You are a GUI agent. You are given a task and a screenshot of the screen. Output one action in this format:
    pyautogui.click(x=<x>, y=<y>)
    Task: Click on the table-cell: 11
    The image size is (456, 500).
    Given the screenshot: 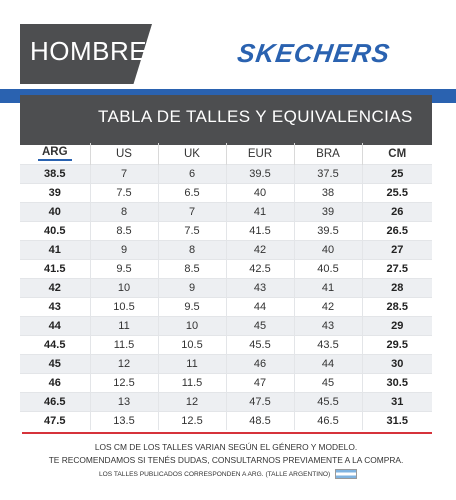 What is the action you would take?
    pyautogui.click(x=123, y=326)
    